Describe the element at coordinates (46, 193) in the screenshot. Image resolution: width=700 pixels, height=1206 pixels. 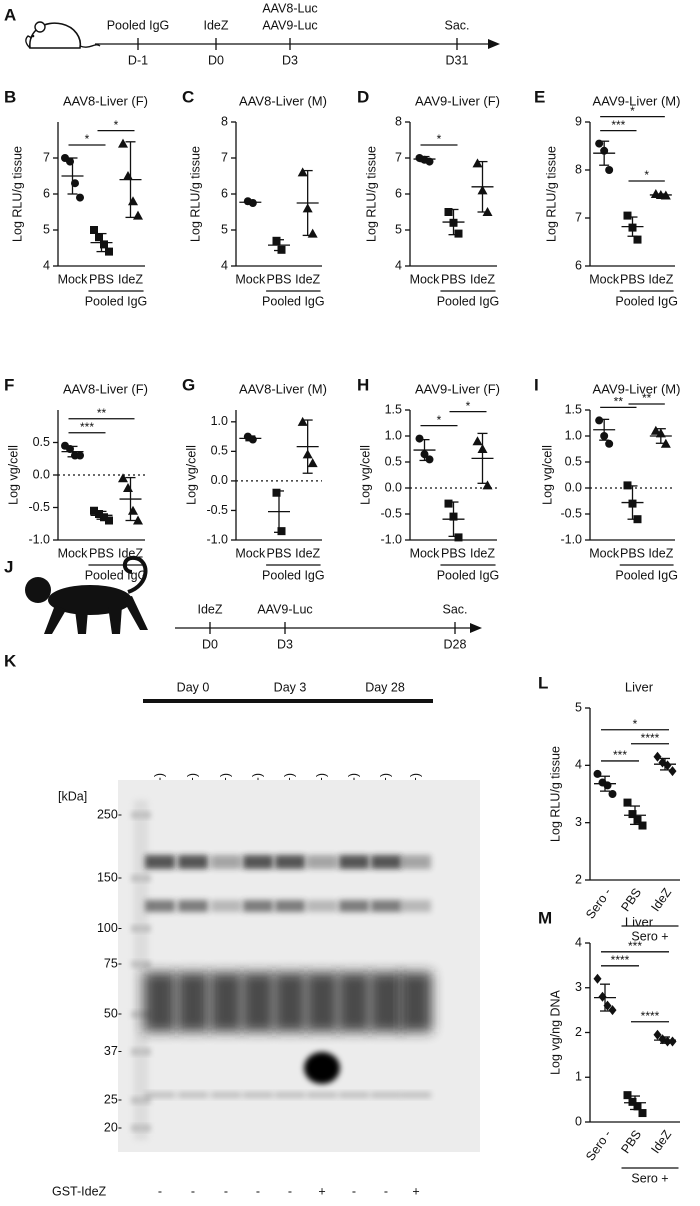
I see `y-tick-label: 6` at that location.